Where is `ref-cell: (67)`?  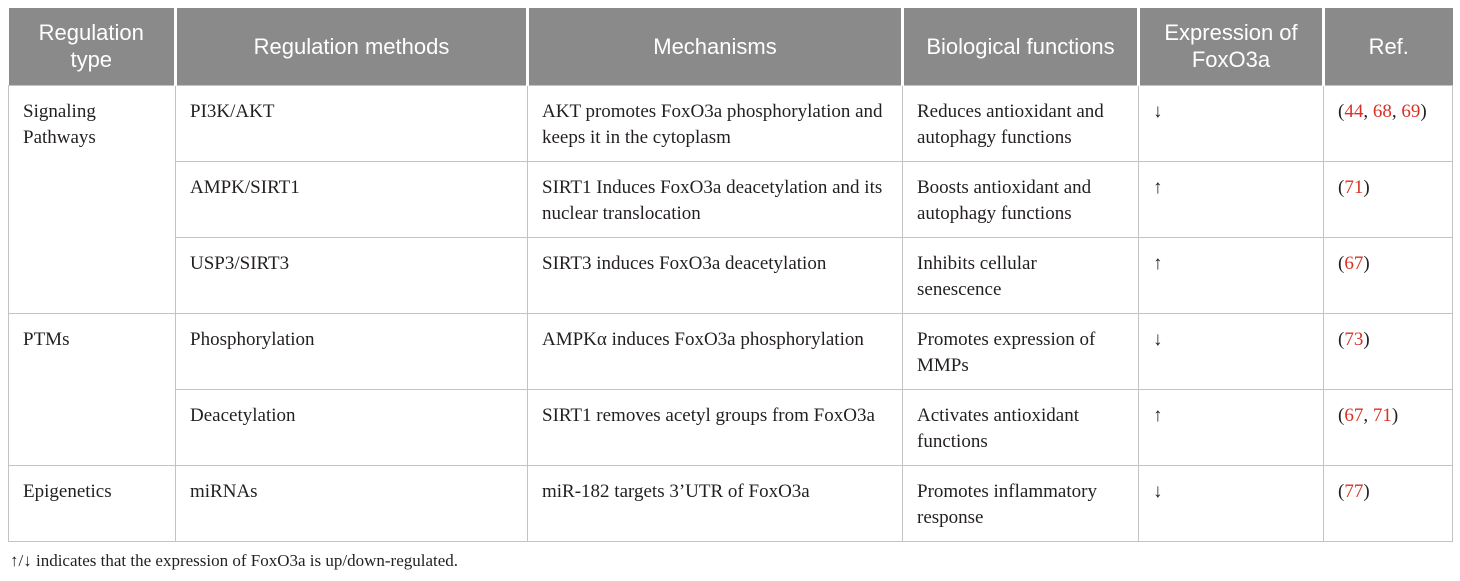
ref-cell: (67) is located at coordinates (1388, 275).